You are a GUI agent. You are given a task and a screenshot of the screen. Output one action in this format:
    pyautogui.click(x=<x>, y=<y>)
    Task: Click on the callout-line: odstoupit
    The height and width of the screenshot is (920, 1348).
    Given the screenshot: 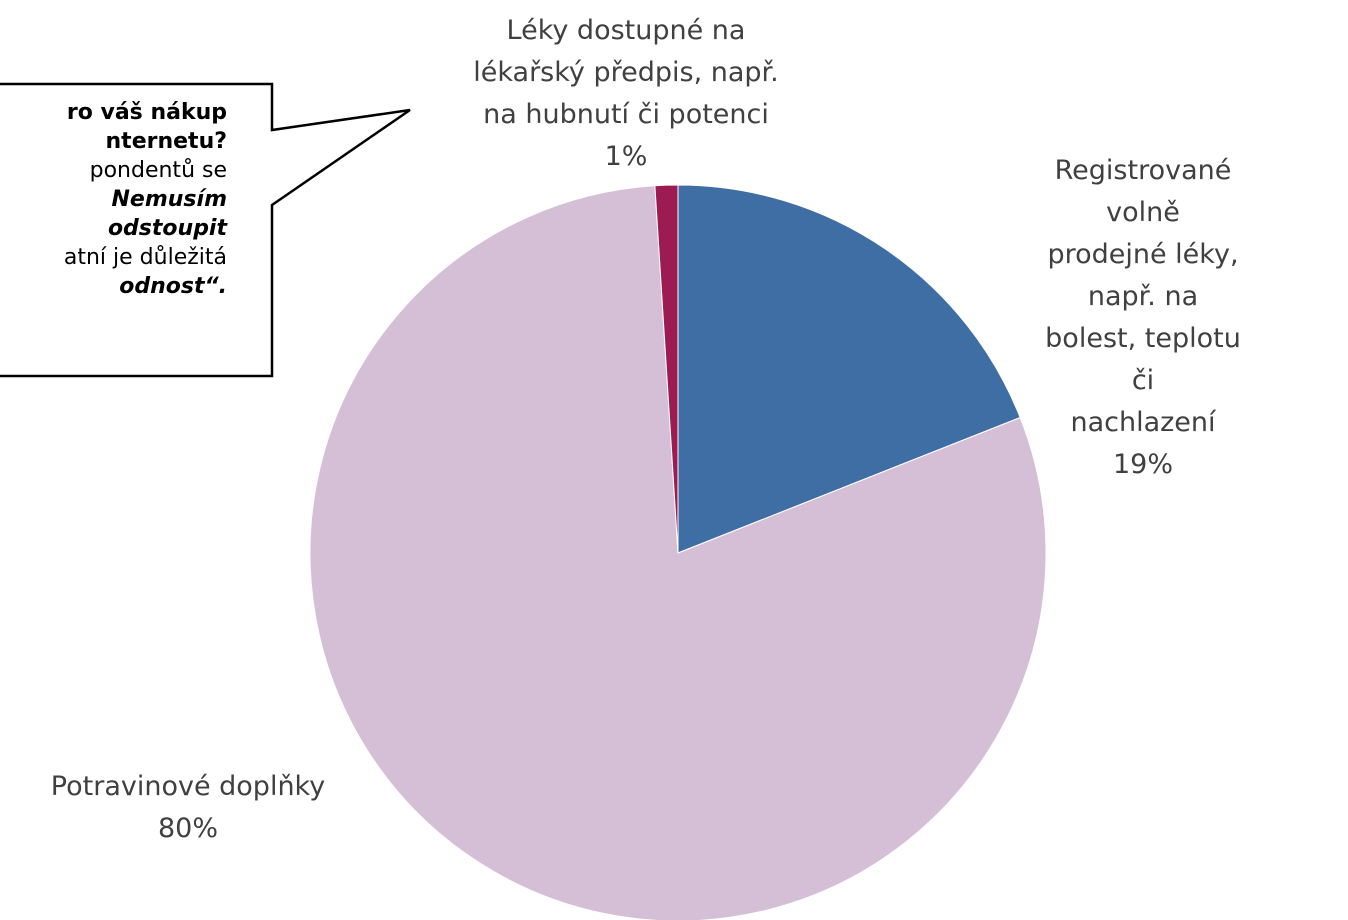 What is the action you would take?
    pyautogui.click(x=167, y=228)
    